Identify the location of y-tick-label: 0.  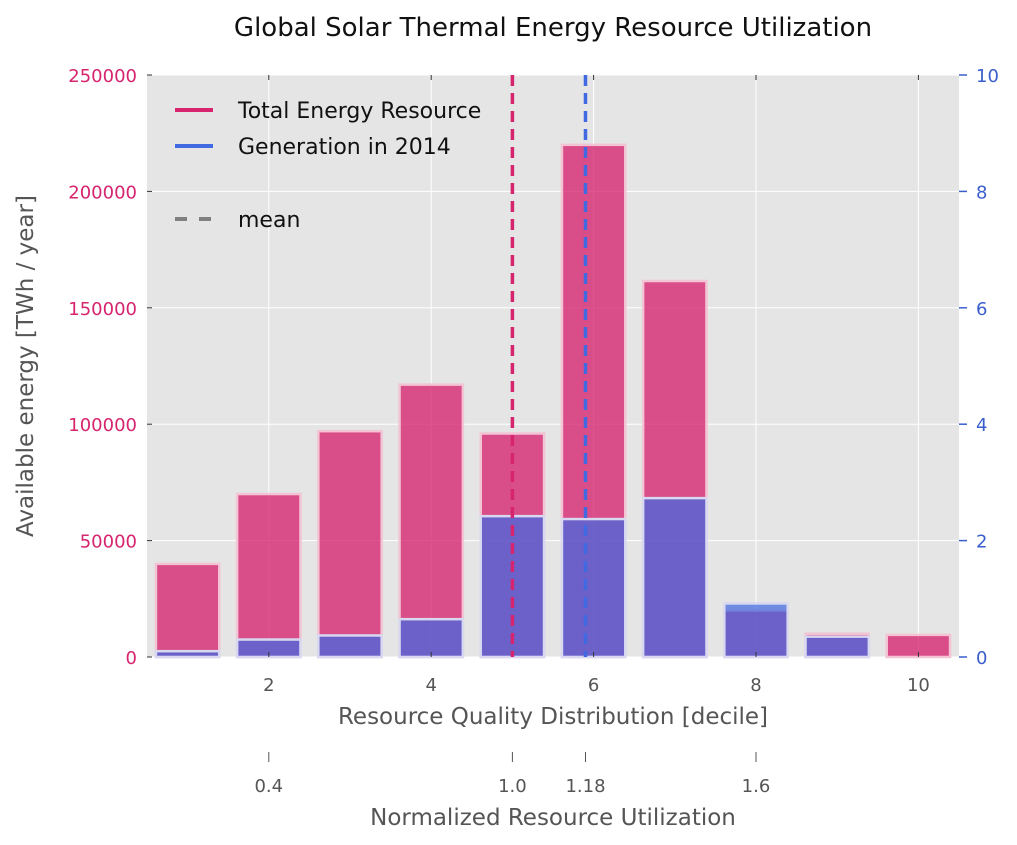
(131, 658).